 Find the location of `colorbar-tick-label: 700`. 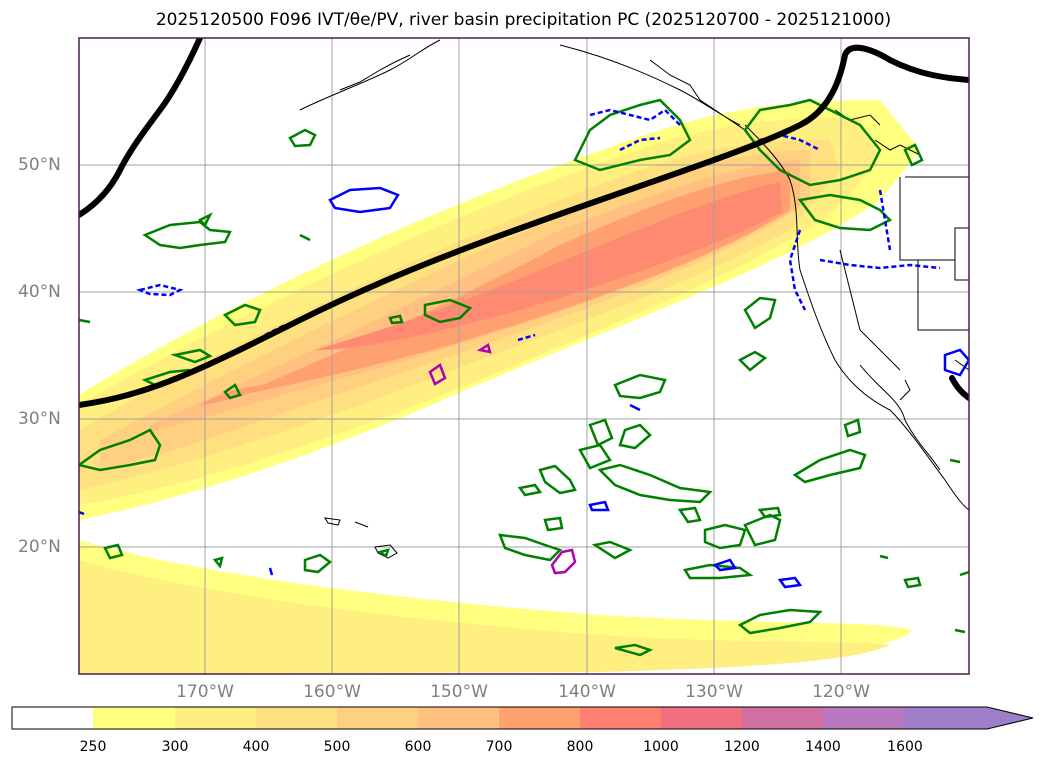

colorbar-tick-label: 700 is located at coordinates (499, 747).